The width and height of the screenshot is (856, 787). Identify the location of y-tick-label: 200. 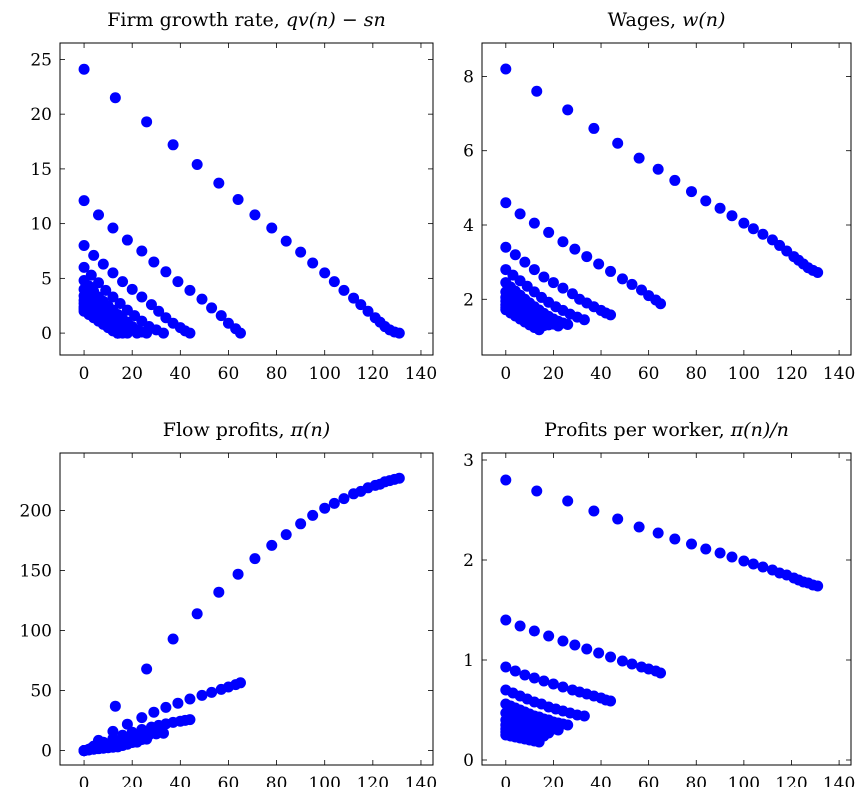
(36, 512).